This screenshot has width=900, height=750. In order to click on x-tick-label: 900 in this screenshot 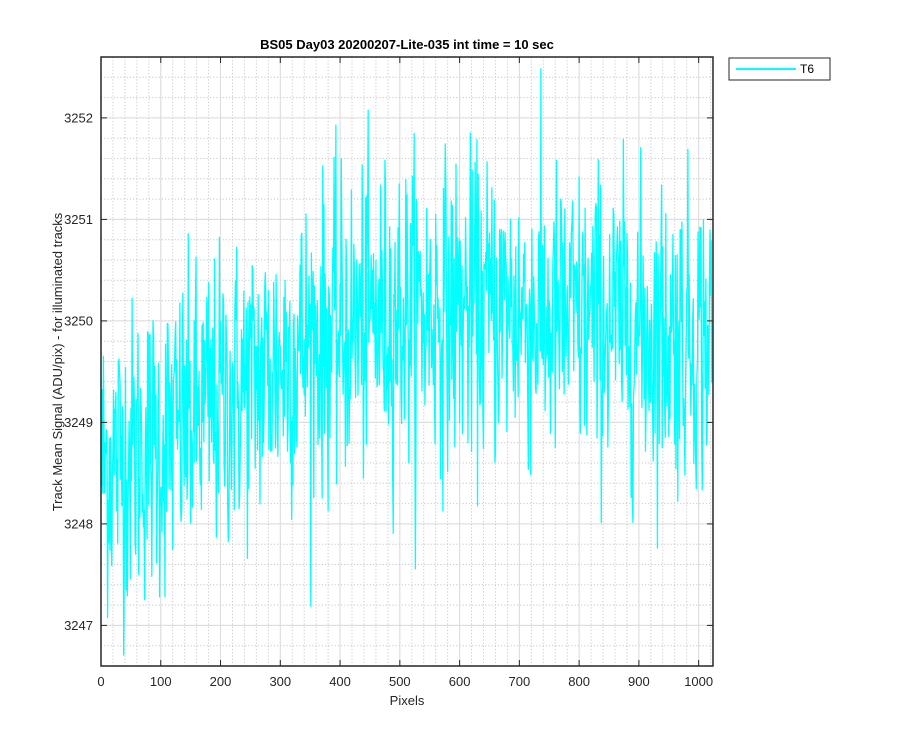, I will do `click(639, 681)`.